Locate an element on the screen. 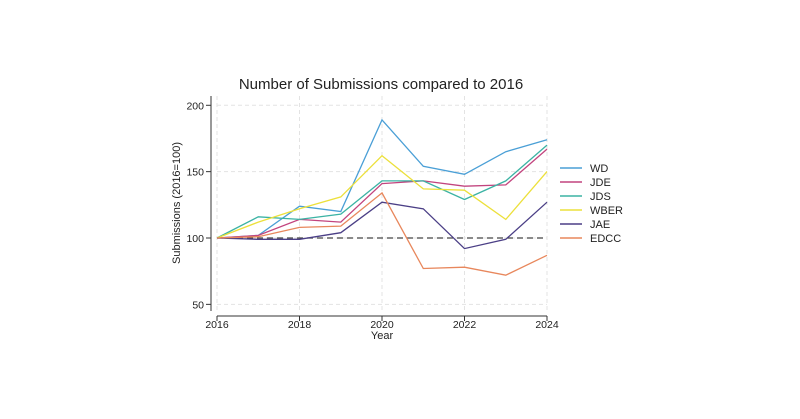 The width and height of the screenshot is (800, 419). series-line-jde is located at coordinates (382, 193).